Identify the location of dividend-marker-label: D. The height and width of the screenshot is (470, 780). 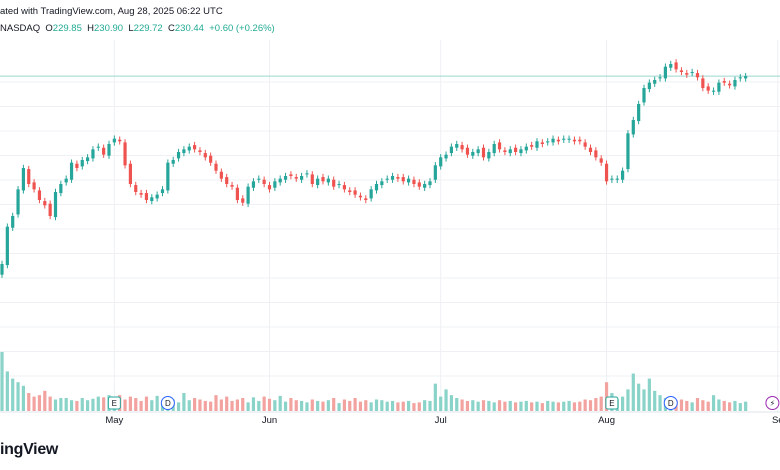
(671, 403).